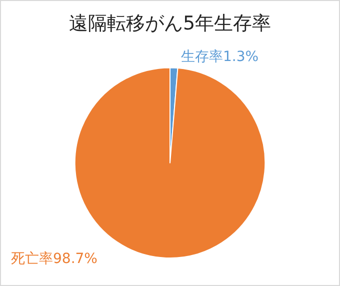 This screenshot has width=340, height=286. What do you see at coordinates (54, 259) in the screenshot?
I see `slice-label: 死亡率98.7%` at bounding box center [54, 259].